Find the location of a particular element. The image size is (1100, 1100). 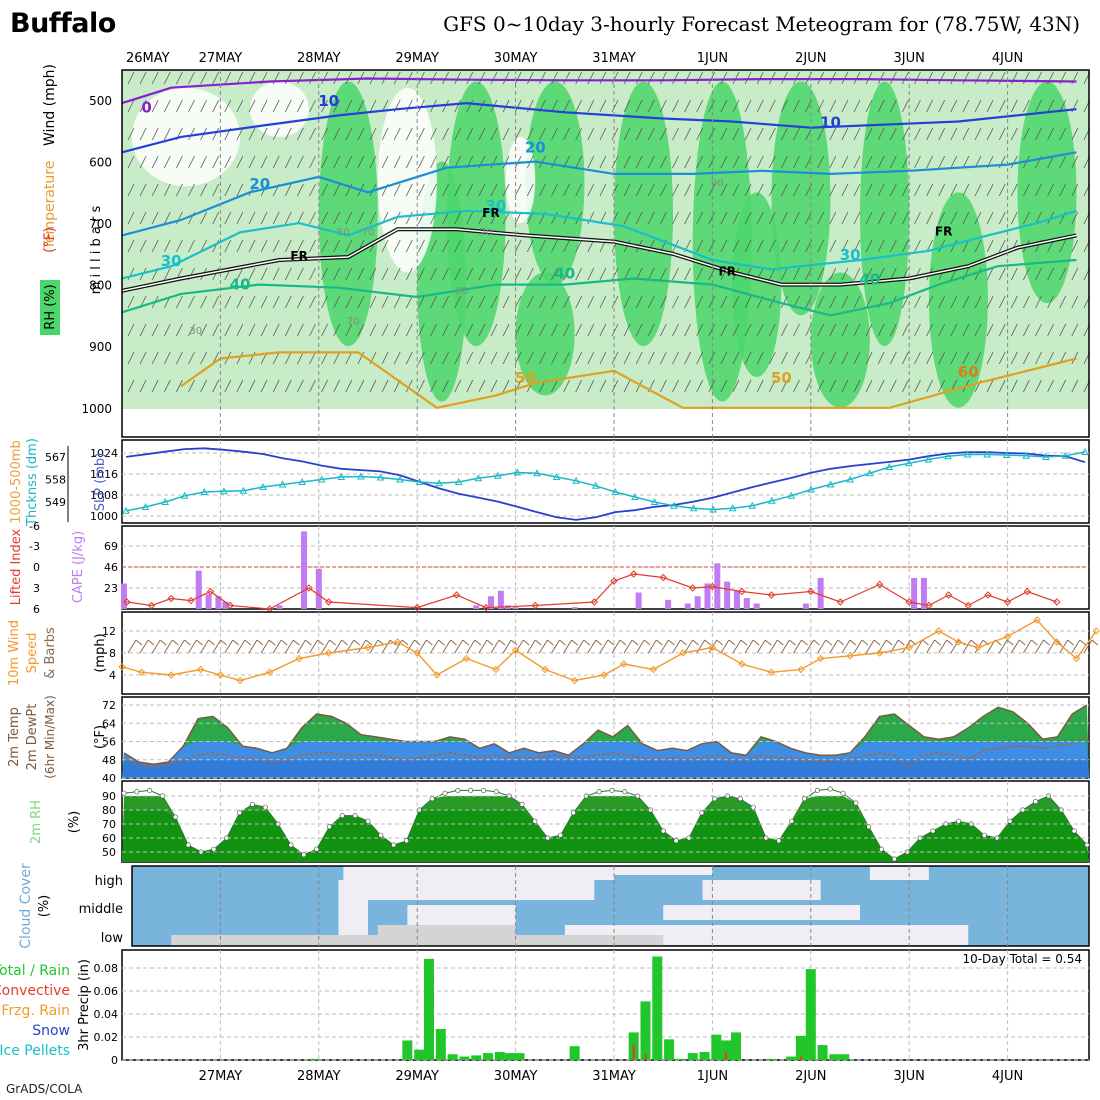

pressure-tick-label: 1000 is located at coordinates (96, 409).